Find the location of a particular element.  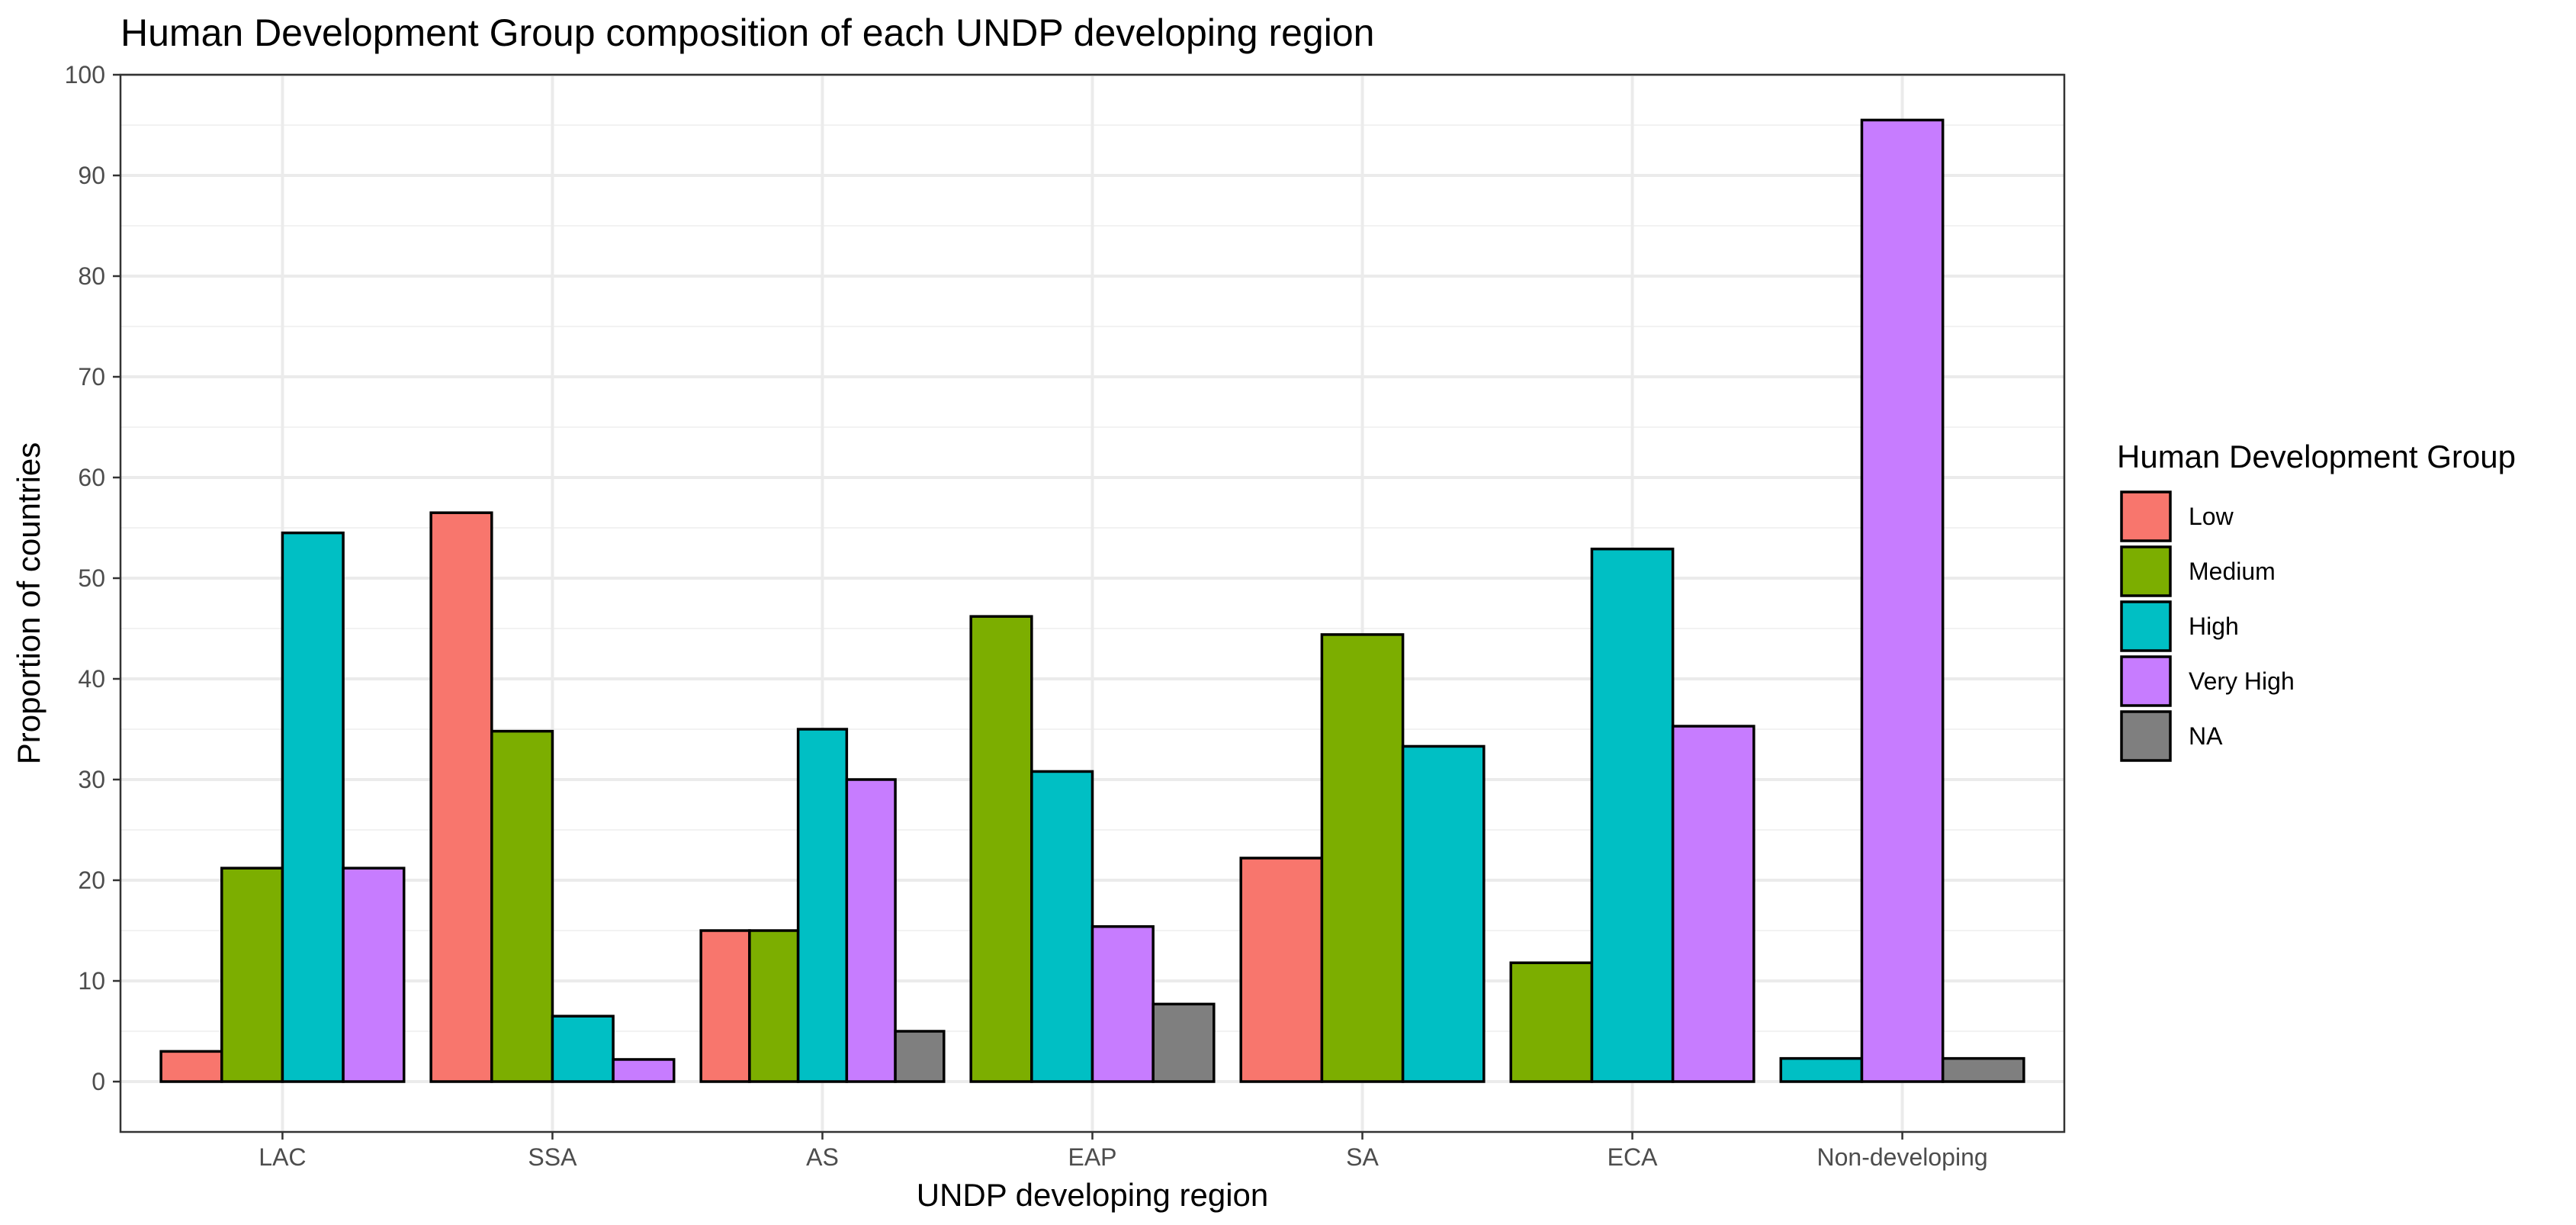

legend-key-medium is located at coordinates (2146, 571).